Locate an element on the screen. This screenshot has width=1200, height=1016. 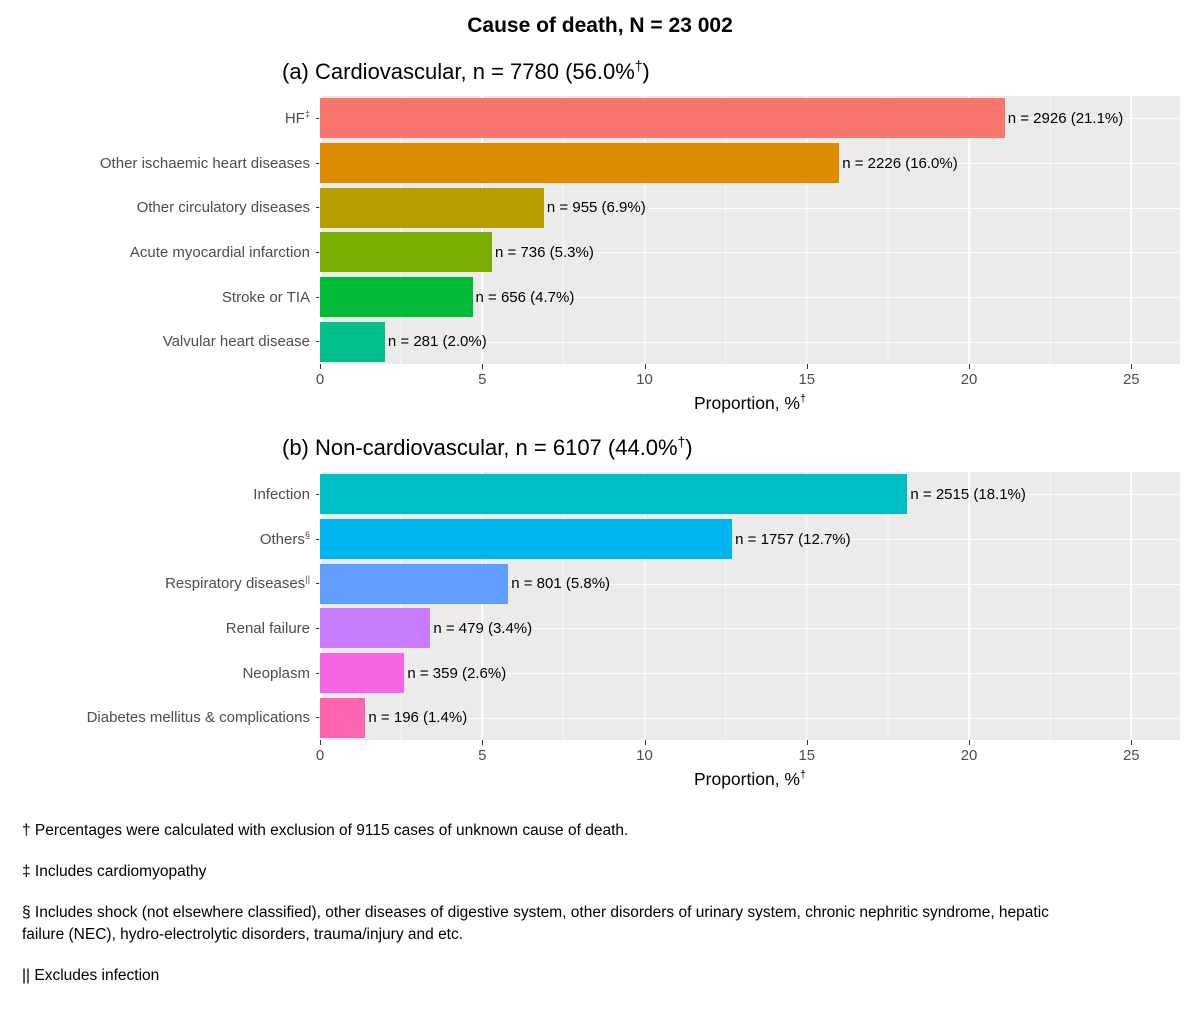
bar-value-label: n = 281 (2.0%) is located at coordinates (437, 342).